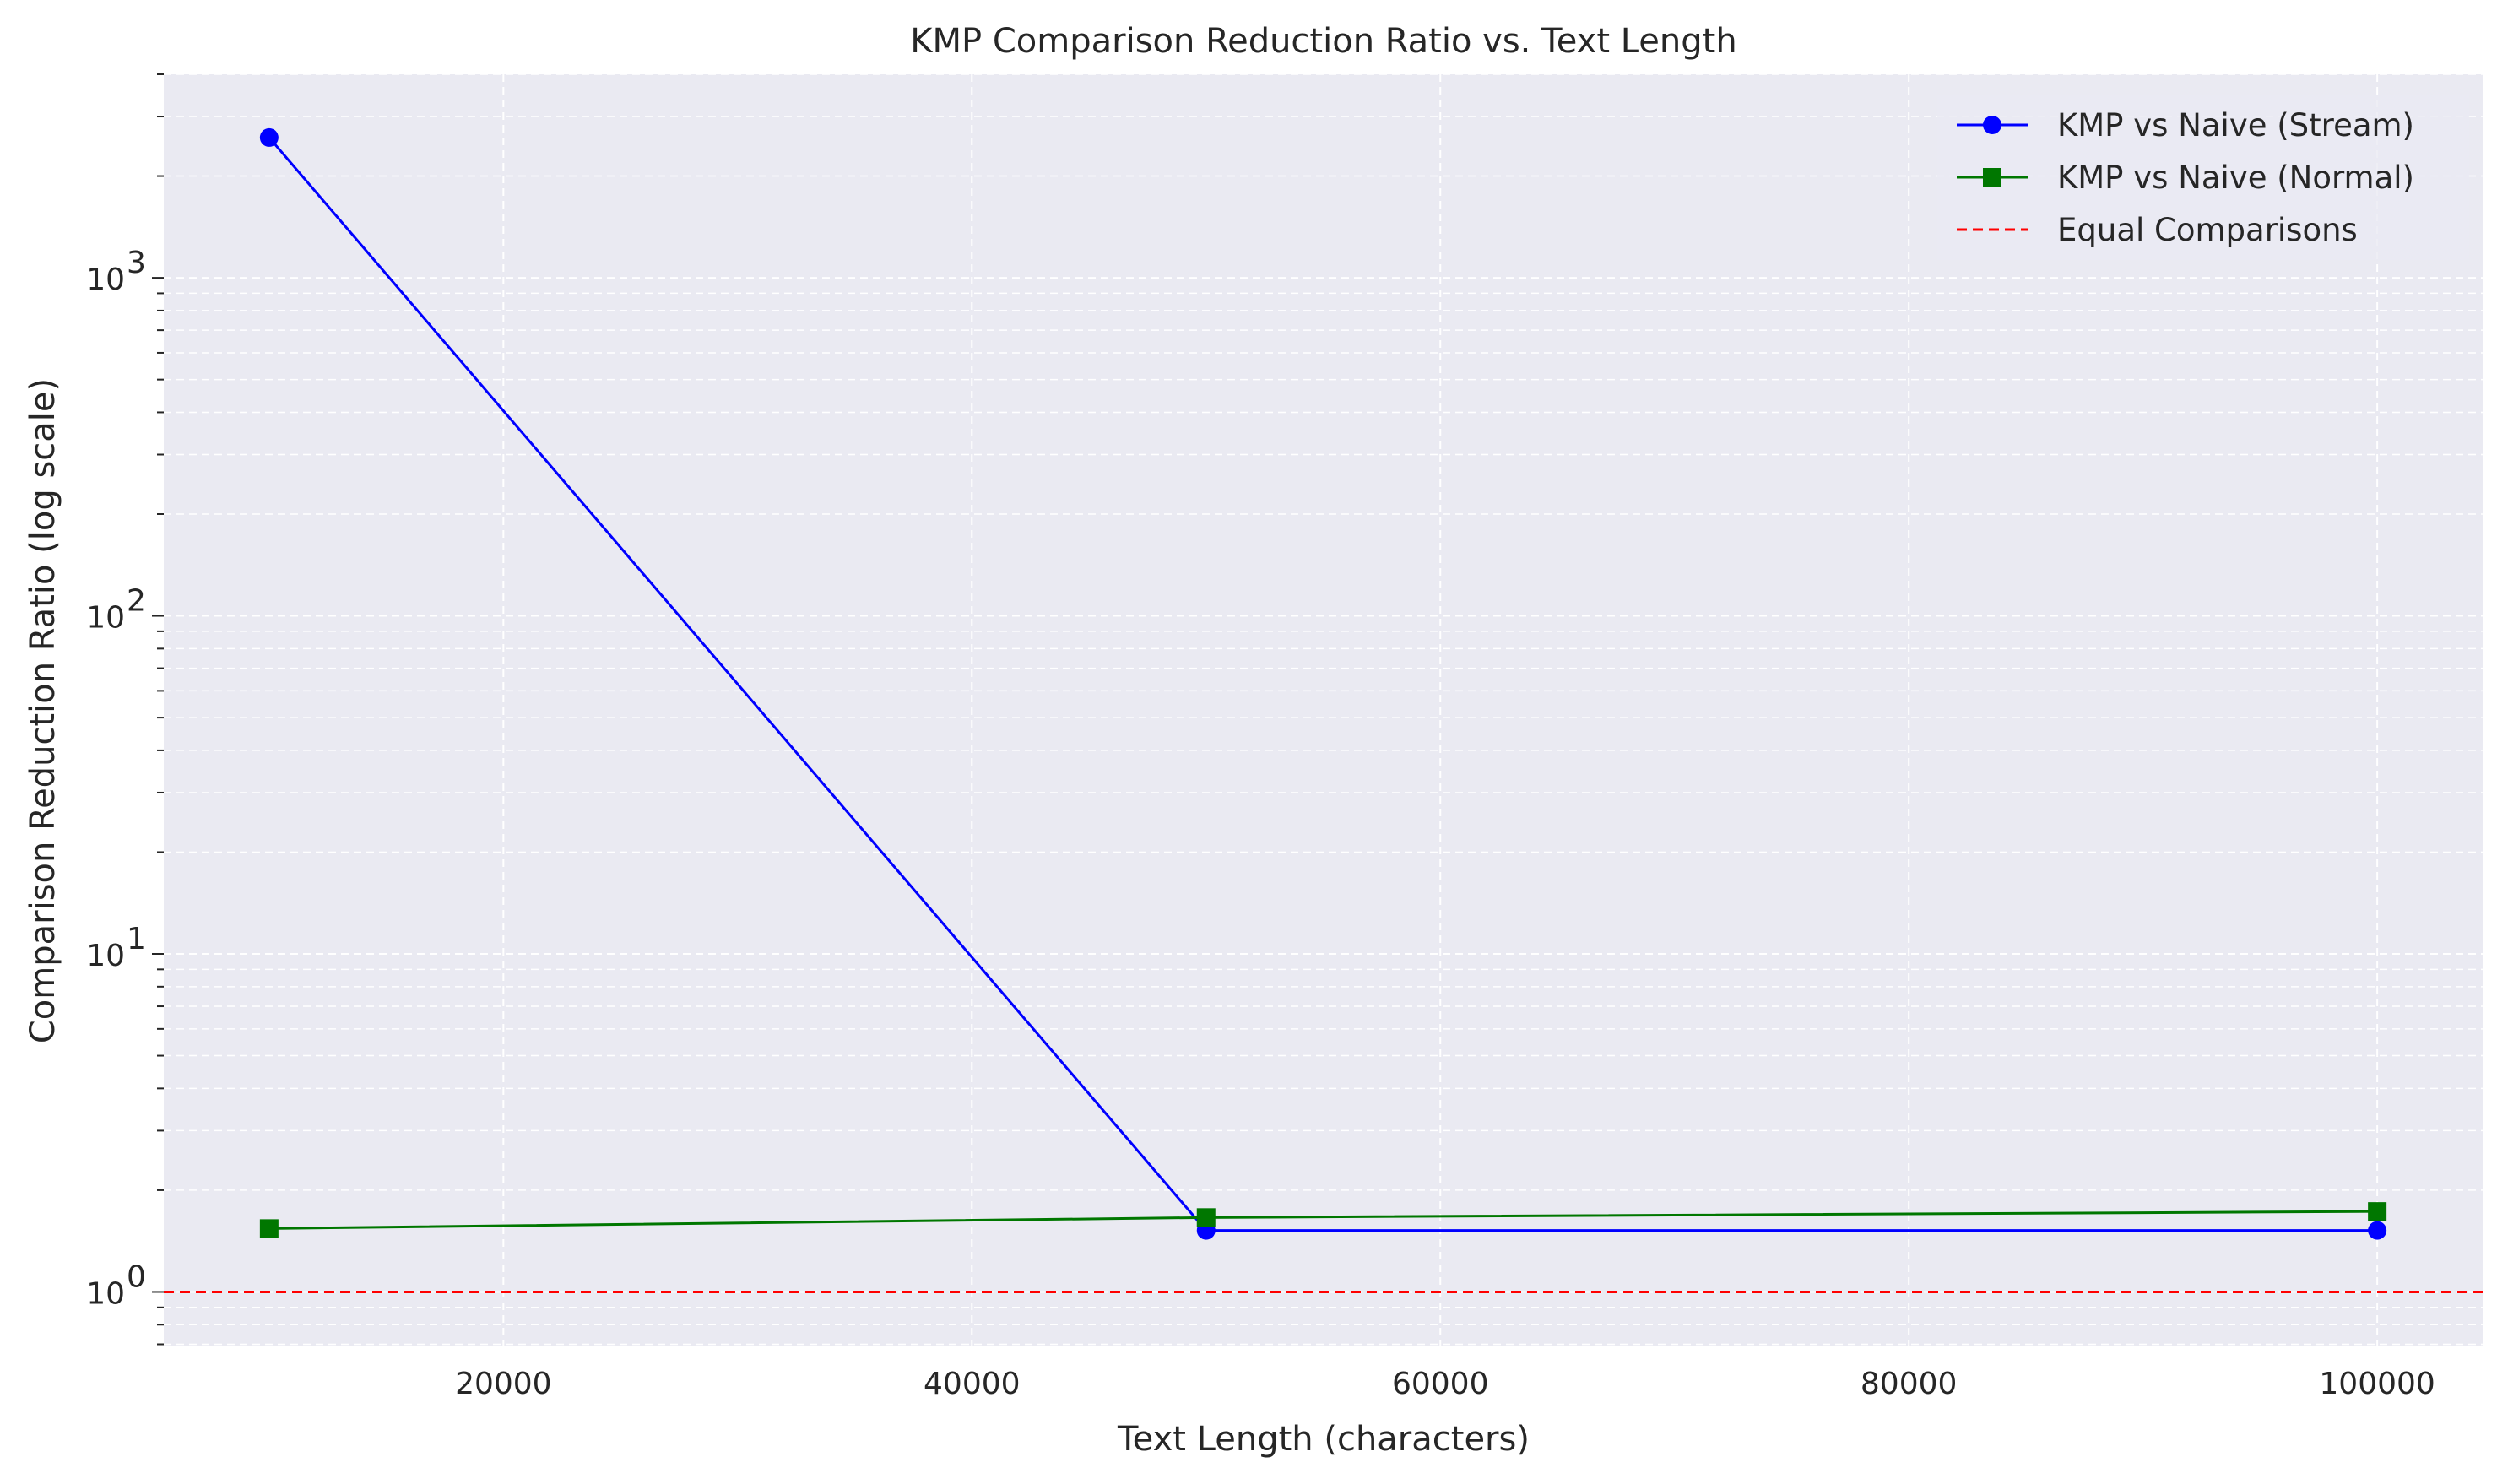 The image size is (2497, 1484). Describe the element at coordinates (972, 1384) in the screenshot. I see `x-tick-label: 40000` at that location.